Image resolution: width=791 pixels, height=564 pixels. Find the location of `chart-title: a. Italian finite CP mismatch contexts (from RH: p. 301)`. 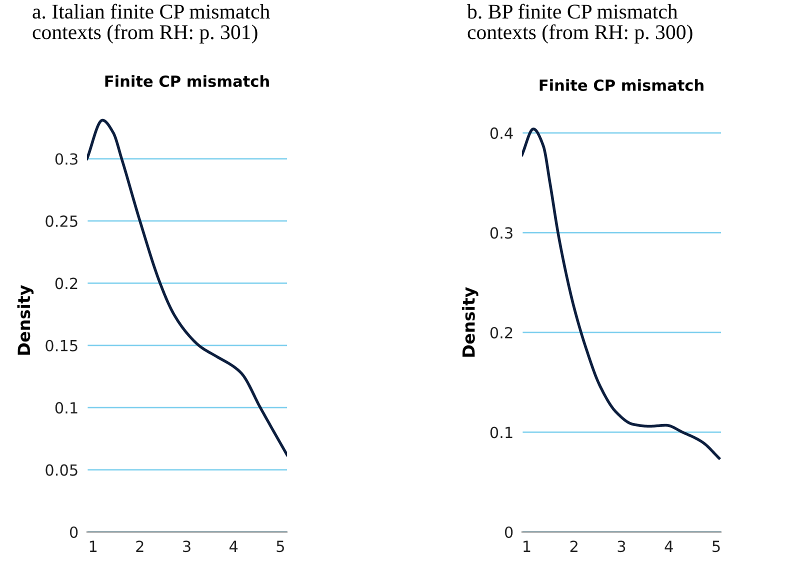

chart-title: a. Italian finite CP mismatch contexts (from RH: p. 301) is located at coordinates (151, 24).